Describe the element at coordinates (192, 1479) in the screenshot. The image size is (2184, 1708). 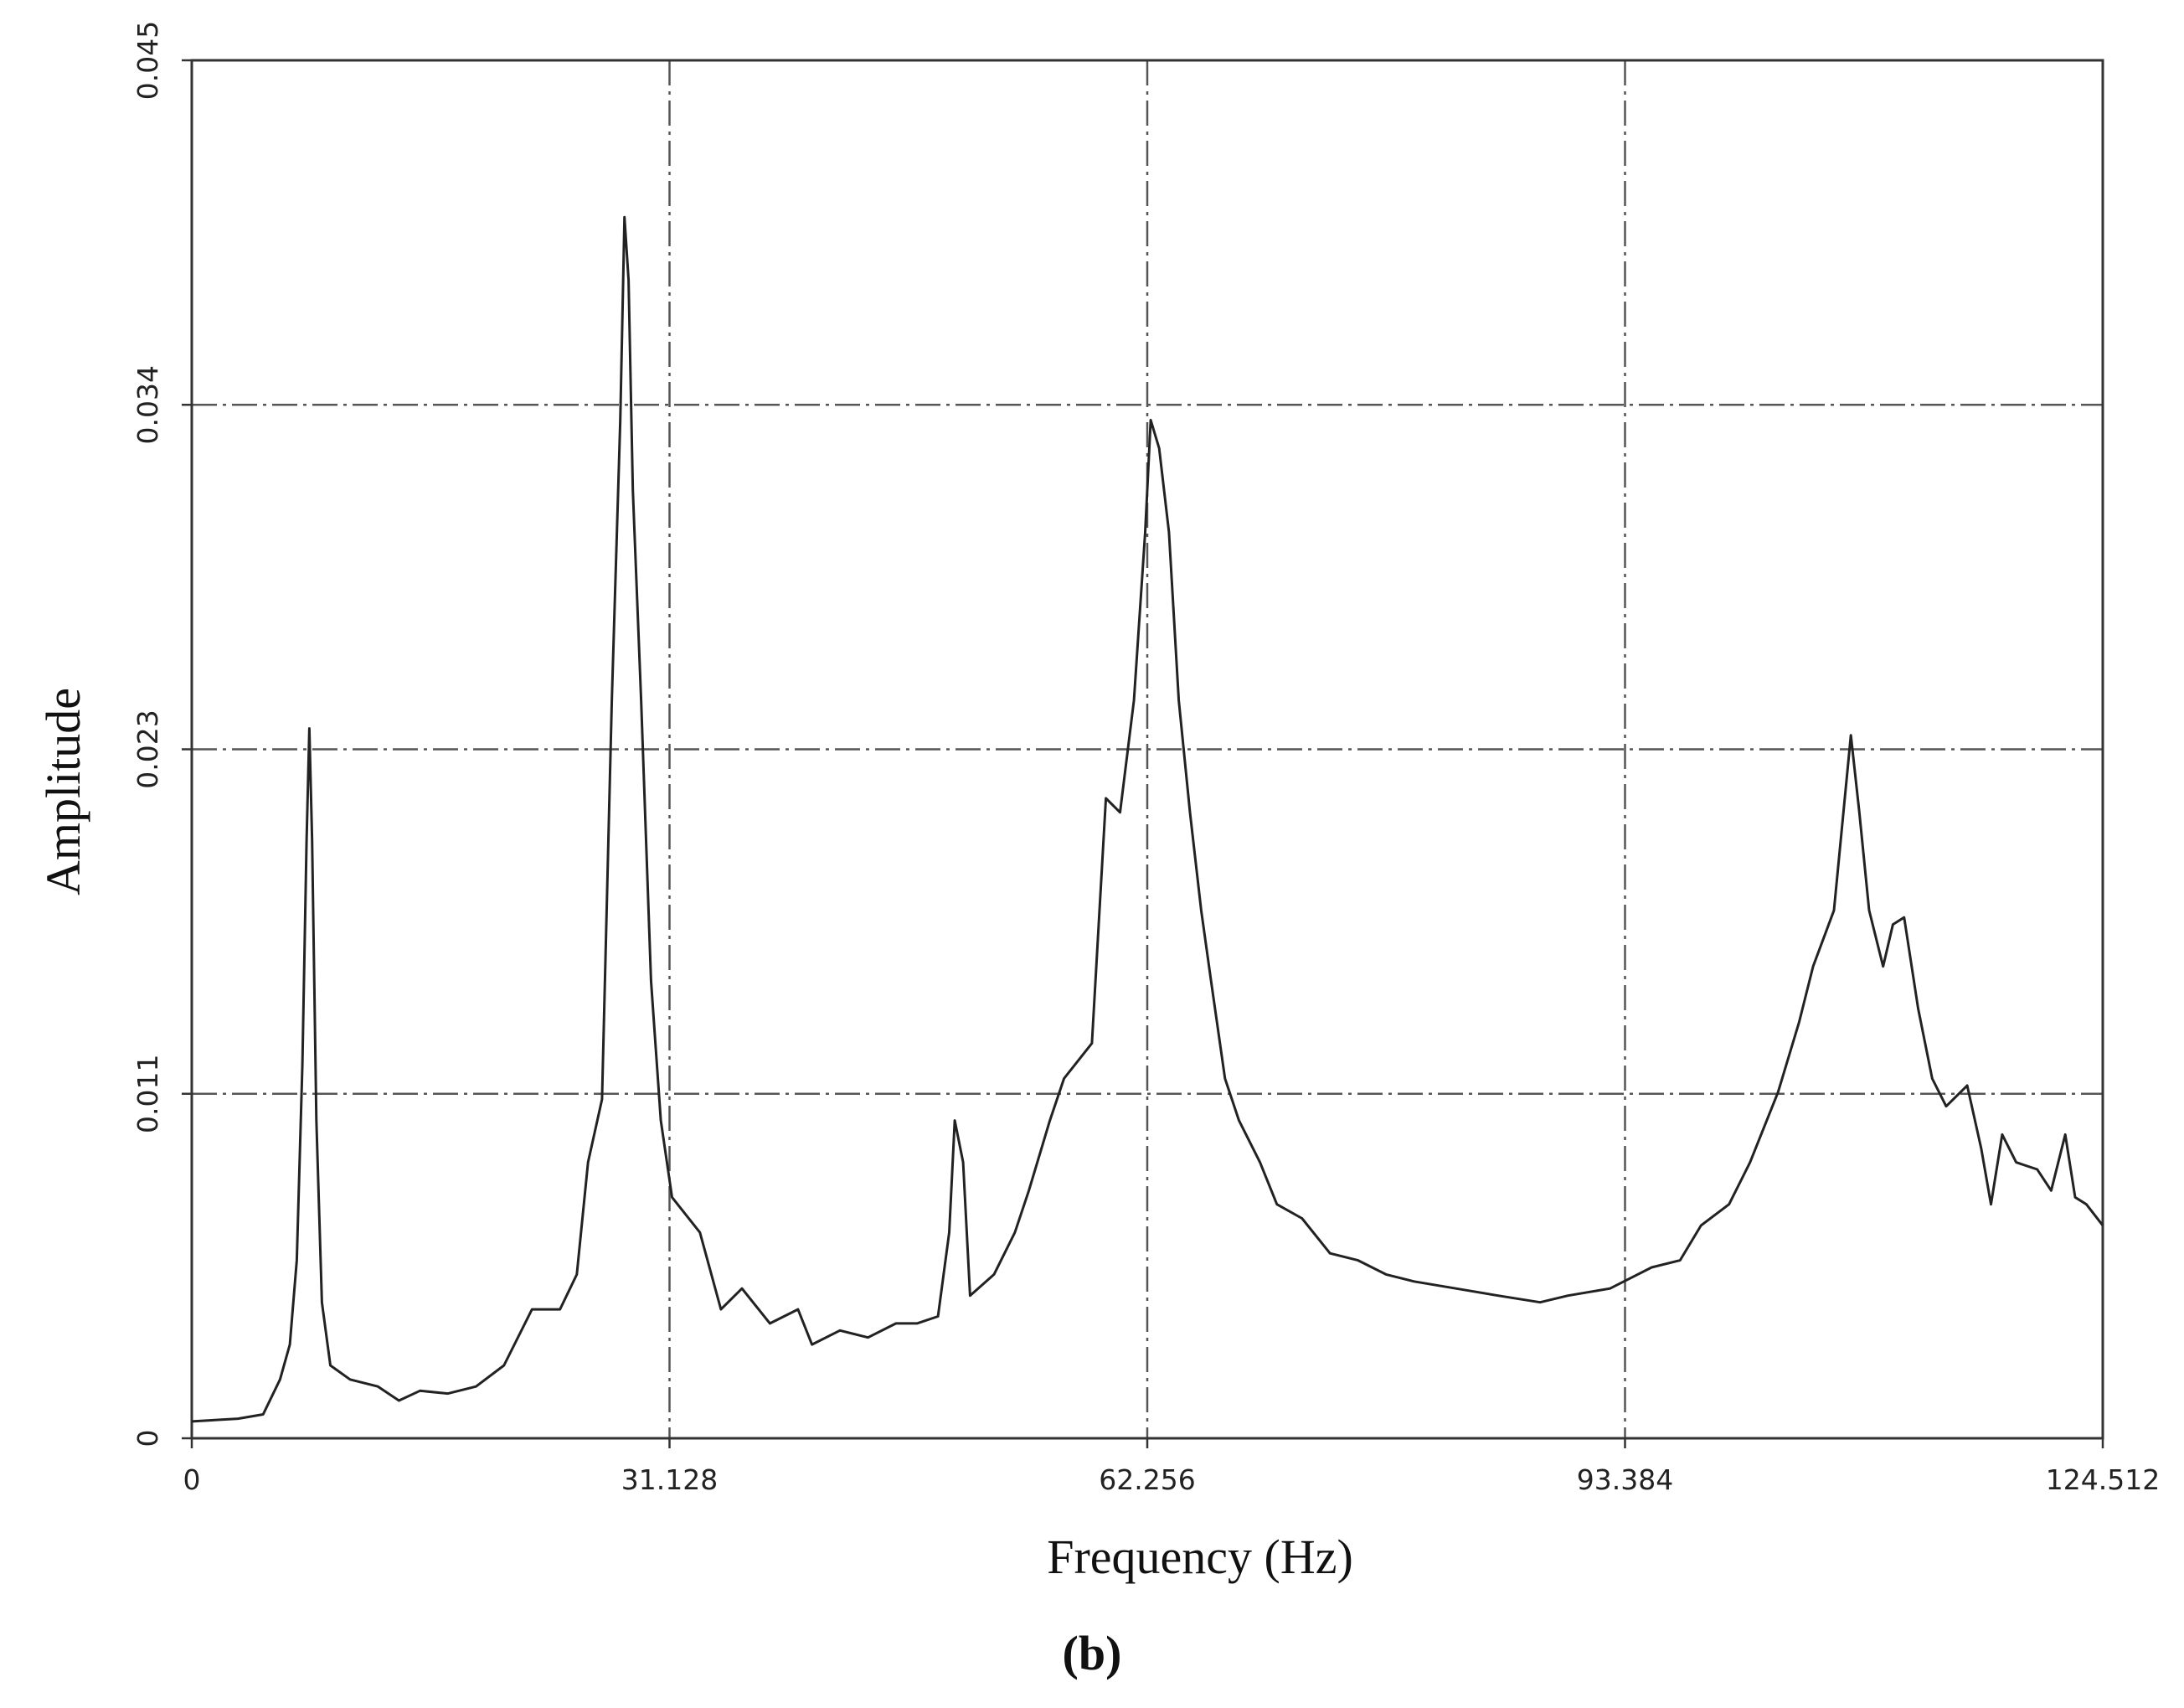
I see `x-tick-label: 0` at that location.